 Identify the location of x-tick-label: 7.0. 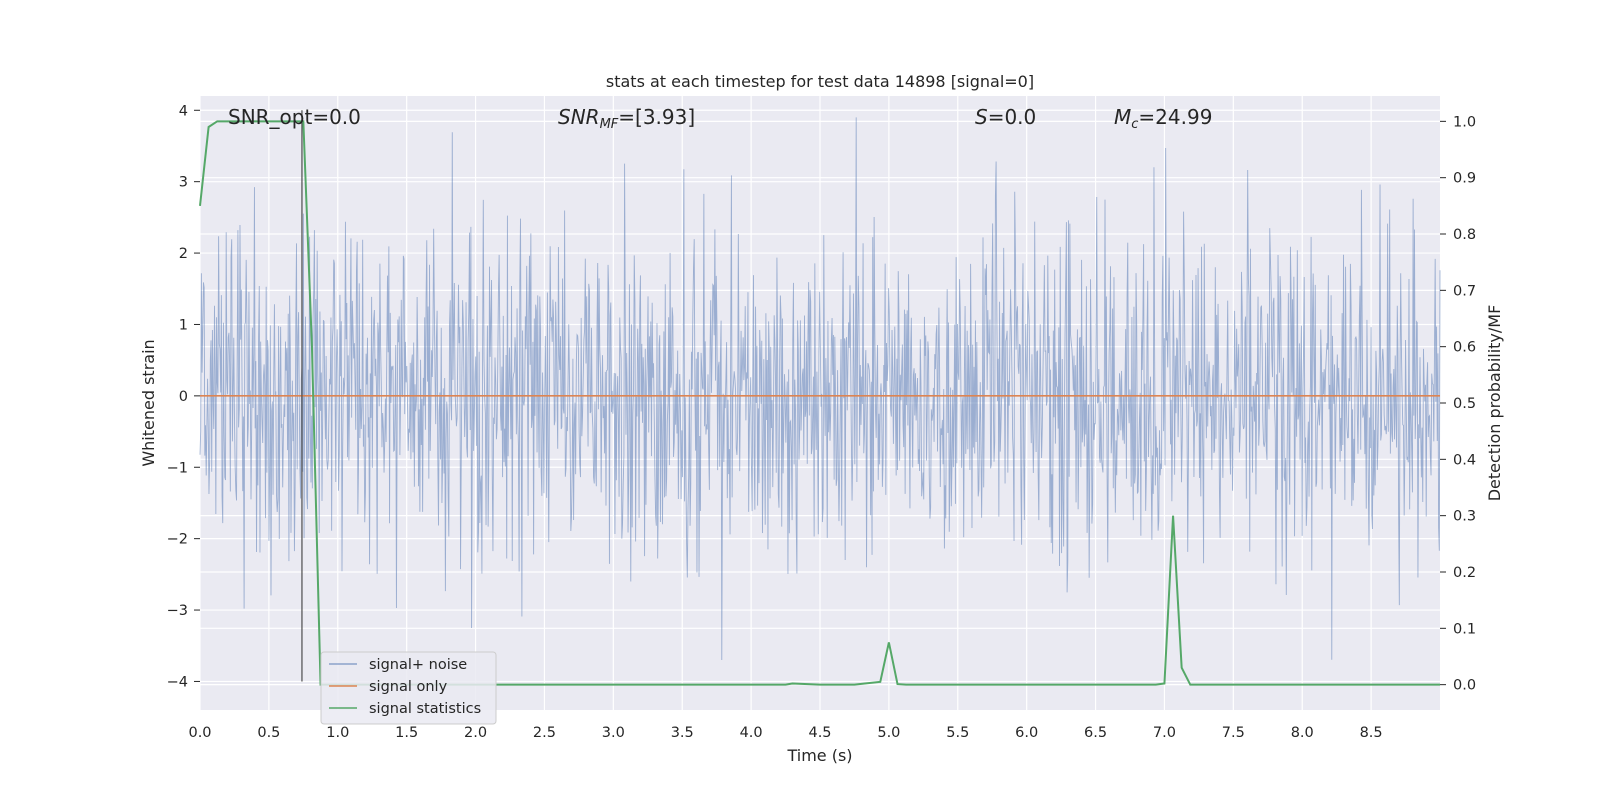
(1164, 733).